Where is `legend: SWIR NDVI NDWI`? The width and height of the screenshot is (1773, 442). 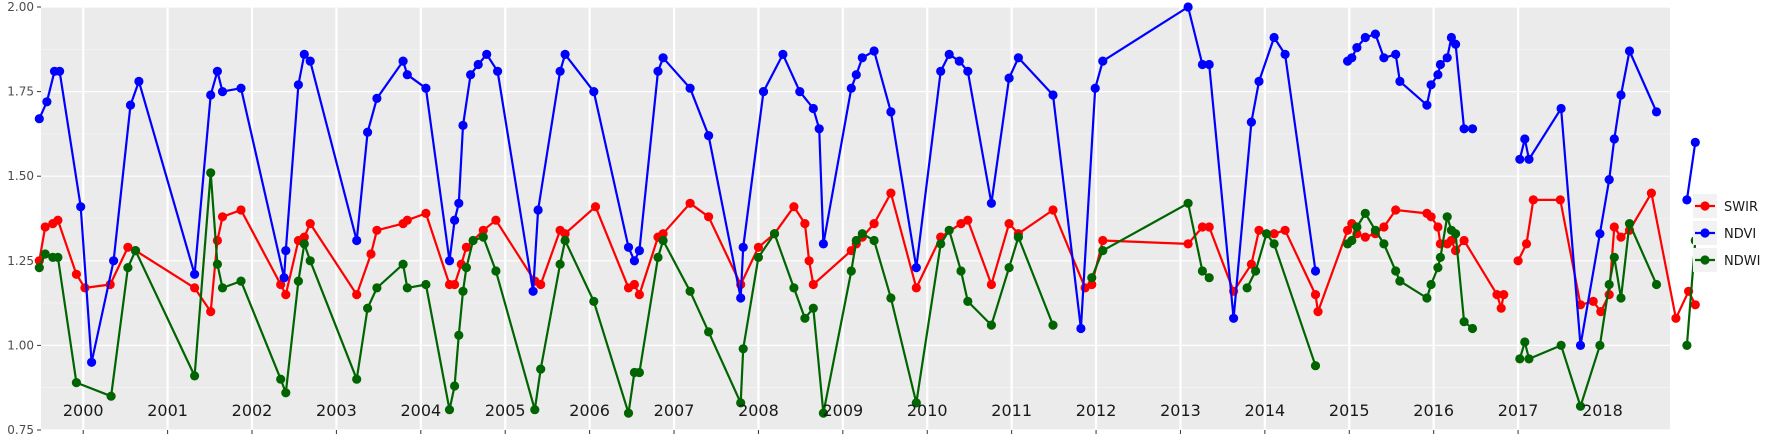
legend: SWIR NDVI NDWI is located at coordinates (1726, 233).